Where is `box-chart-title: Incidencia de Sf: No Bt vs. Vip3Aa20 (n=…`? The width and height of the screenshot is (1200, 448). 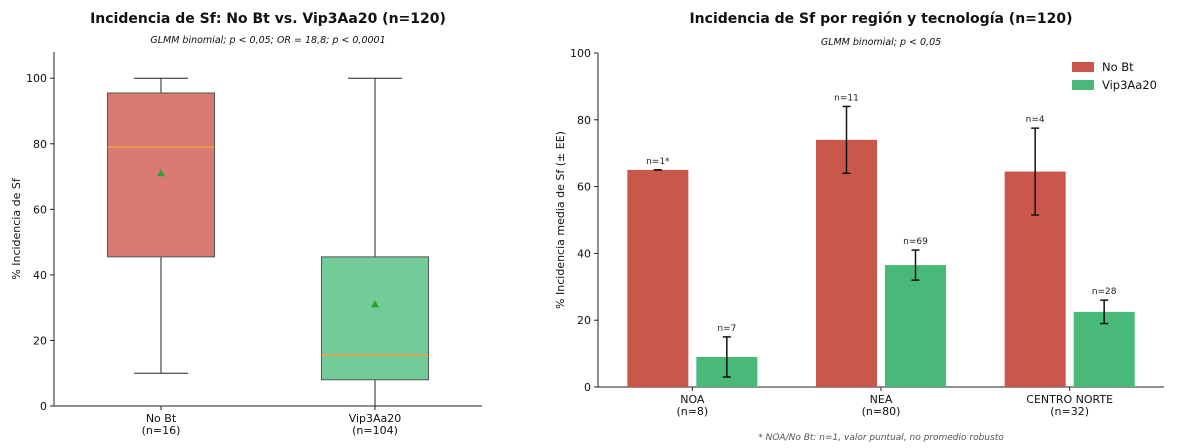
box-chart-title: Incidencia de Sf: No Bt vs. Vip3Aa20 (n=… is located at coordinates (268, 19).